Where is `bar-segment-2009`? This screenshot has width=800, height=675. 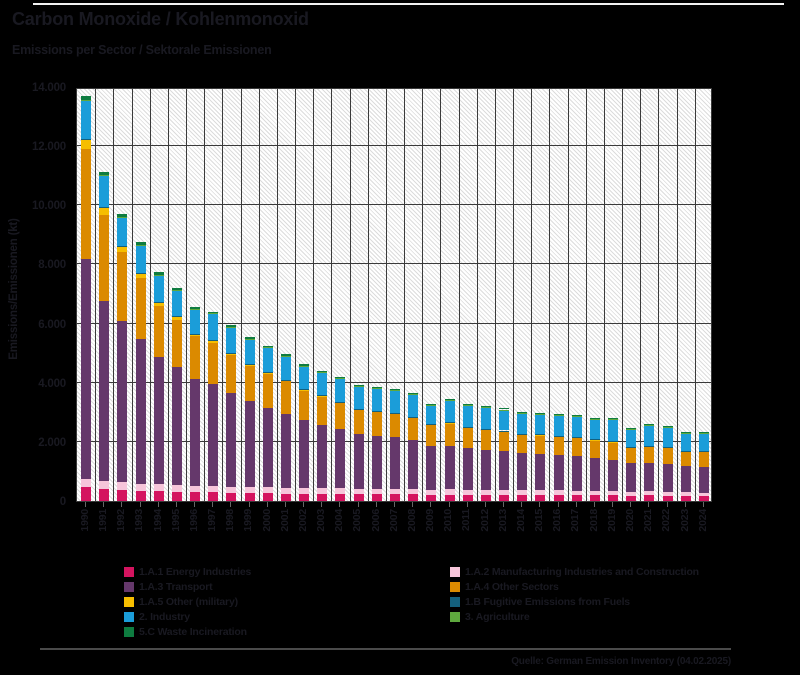
bar-segment-2009 is located at coordinates (431, 467).